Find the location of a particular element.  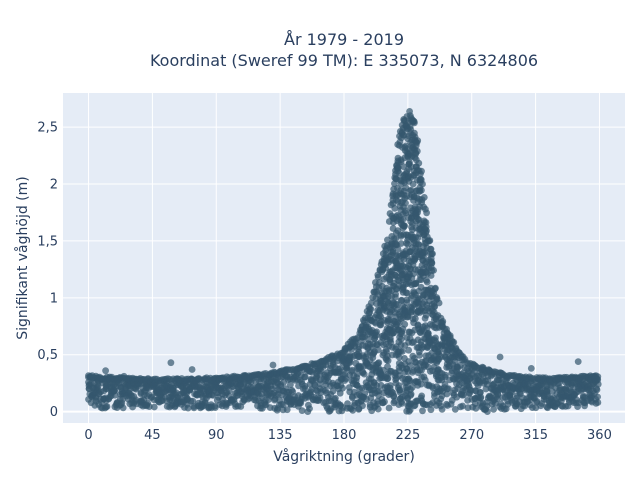

y-tick-label: 1,5 is located at coordinates (47, 241).